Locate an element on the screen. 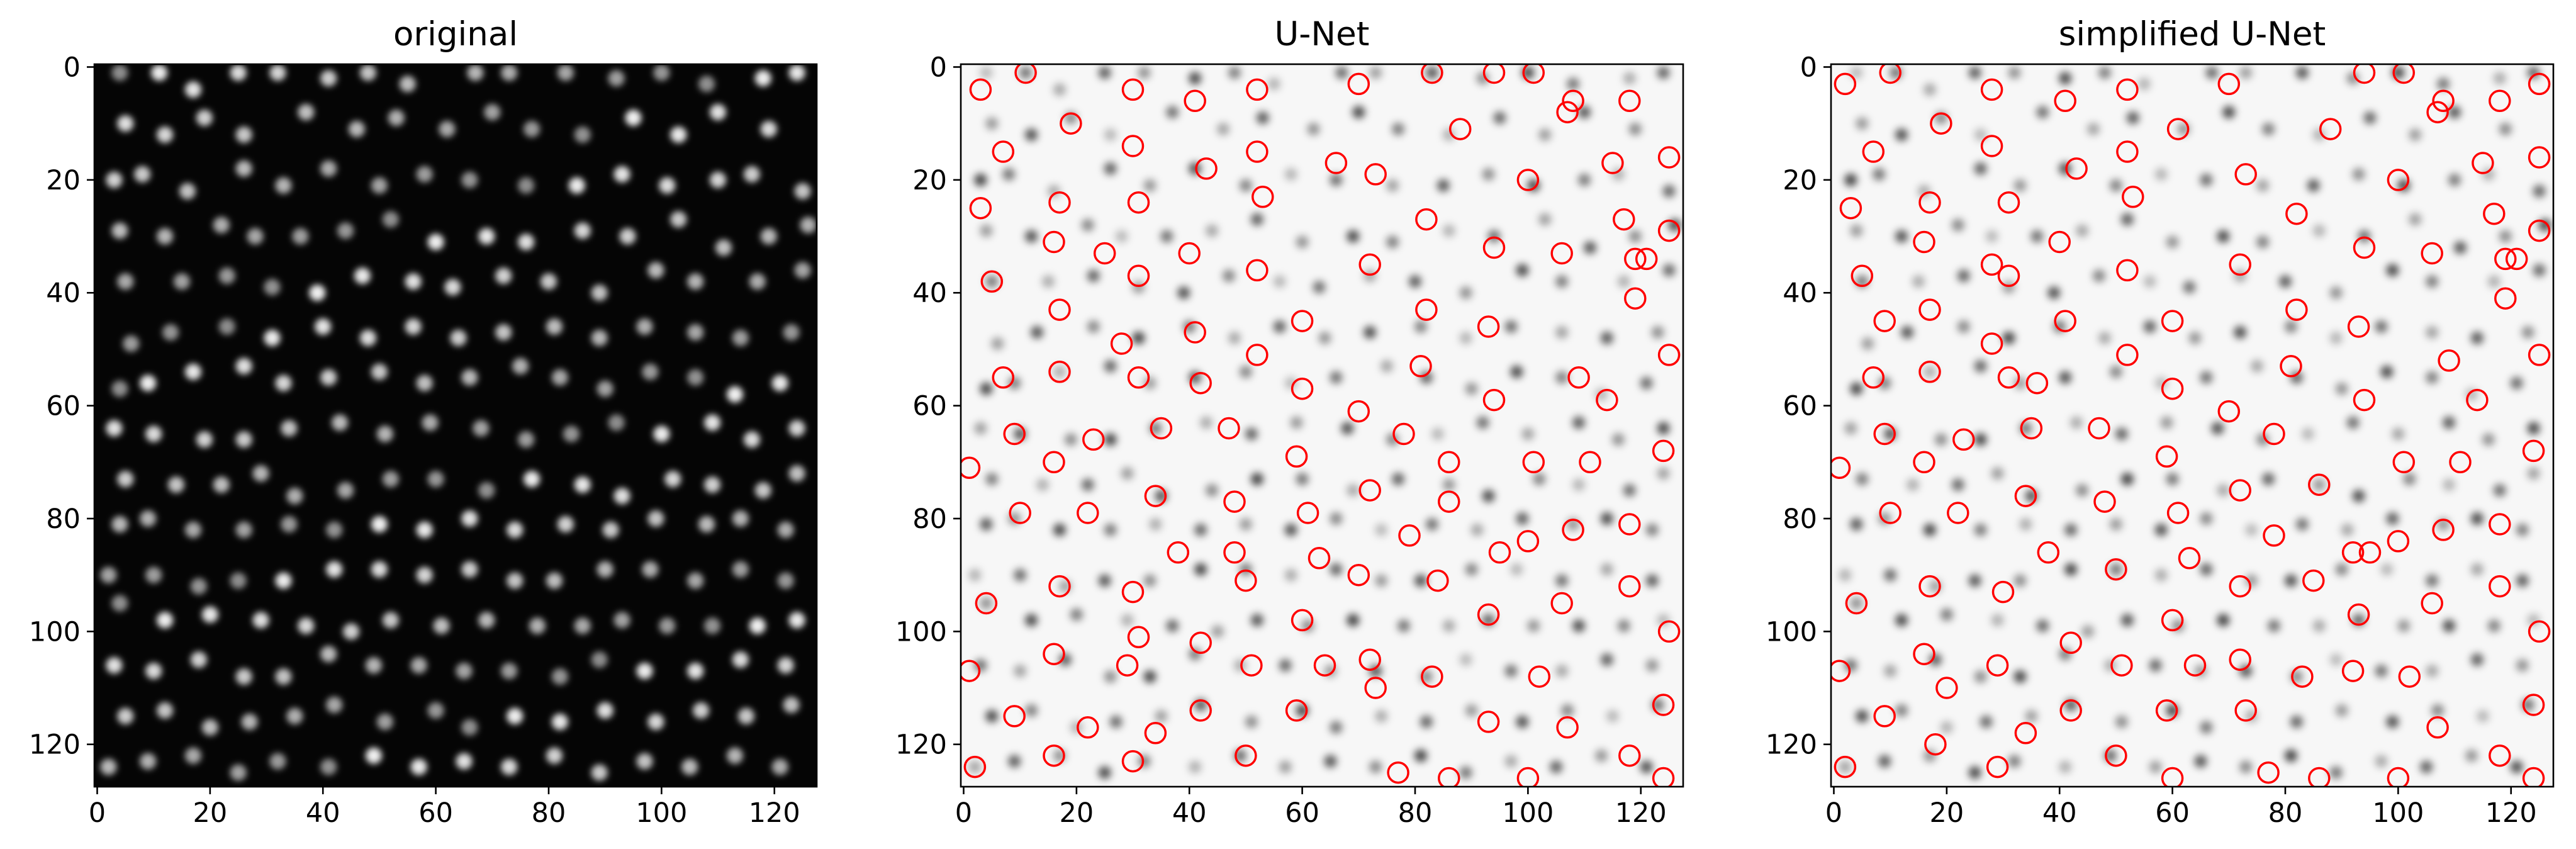  x-tick-label: 20 is located at coordinates (1077, 813).